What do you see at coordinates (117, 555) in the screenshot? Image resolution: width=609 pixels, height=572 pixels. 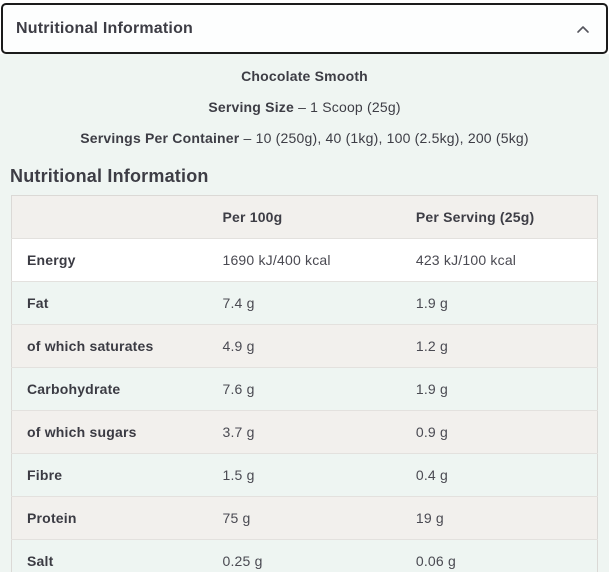 I see `nutrient-label: Salt` at bounding box center [117, 555].